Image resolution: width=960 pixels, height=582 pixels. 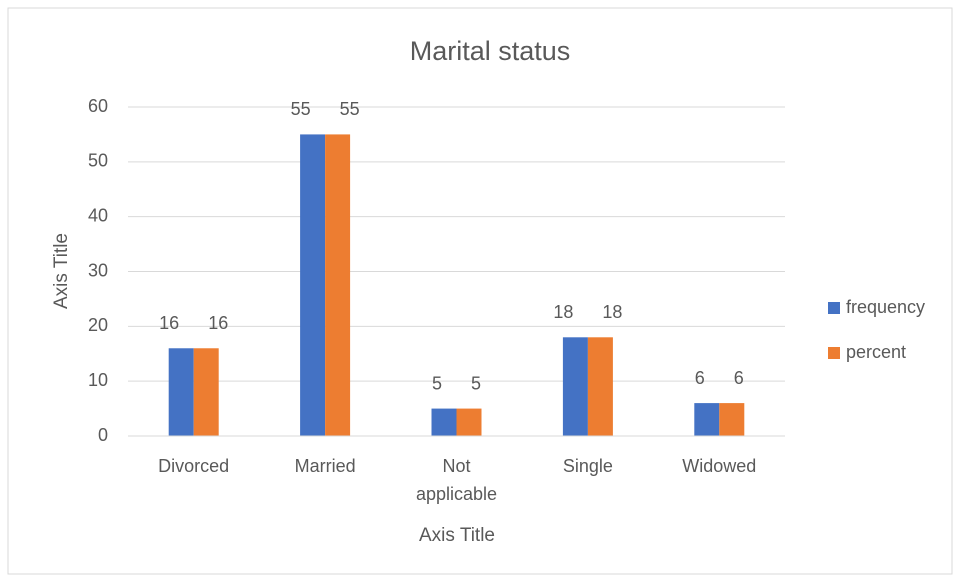 What do you see at coordinates (103, 435) in the screenshot?
I see `y-tick-label: 0` at bounding box center [103, 435].